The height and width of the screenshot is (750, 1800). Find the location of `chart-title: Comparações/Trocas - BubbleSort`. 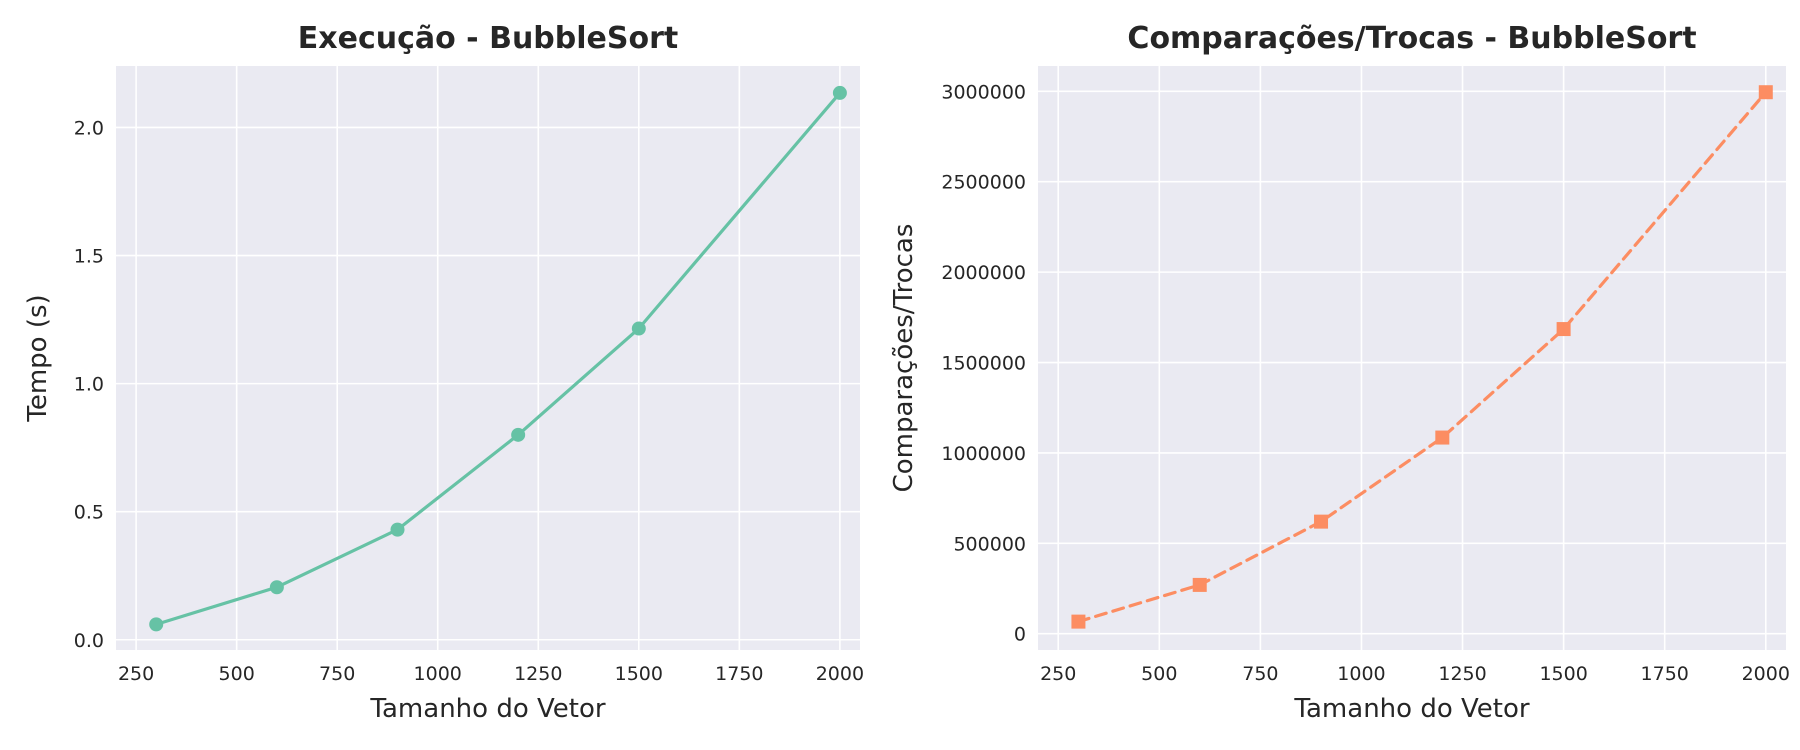

chart-title: Comparações/Trocas - BubbleSort is located at coordinates (1411, 38).